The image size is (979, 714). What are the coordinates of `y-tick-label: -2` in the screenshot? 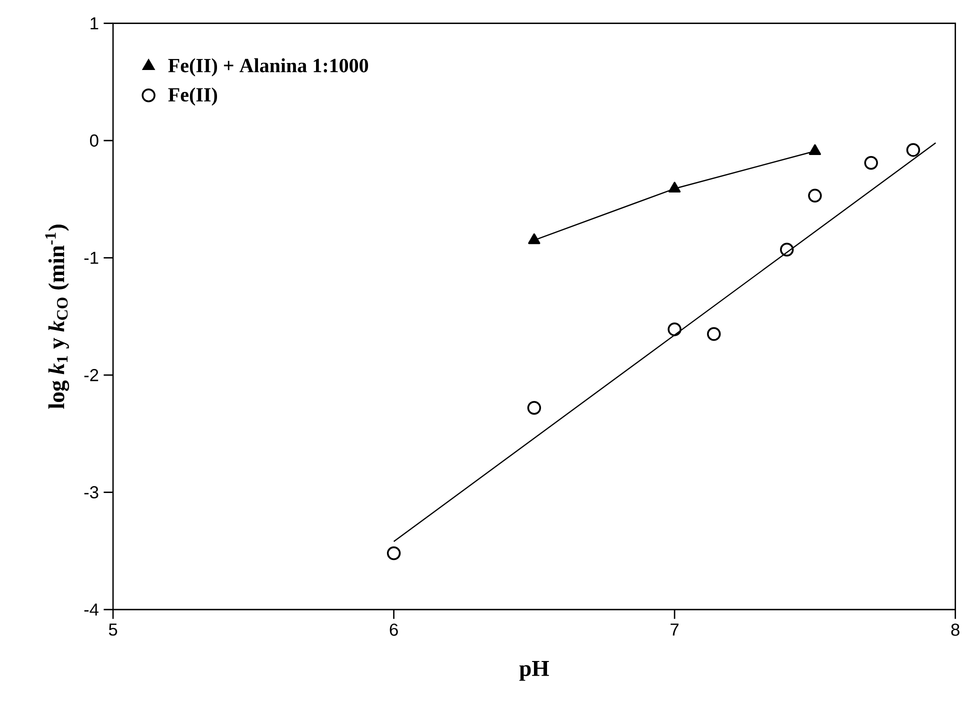 It's located at (91, 375).